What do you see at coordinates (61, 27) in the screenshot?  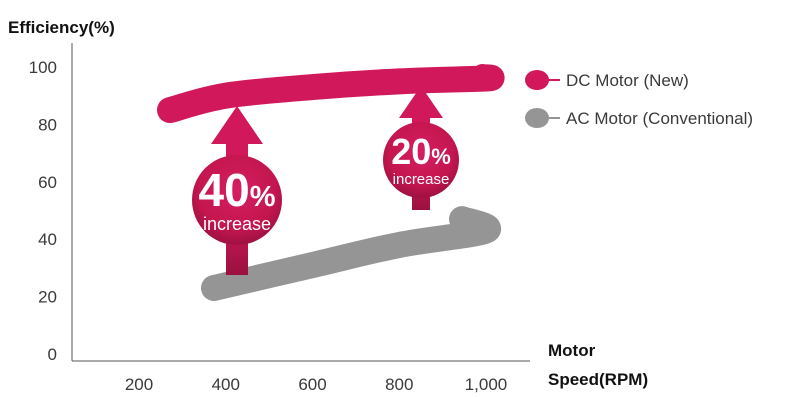 I see `y-axis-title: Efficiency(%)` at bounding box center [61, 27].